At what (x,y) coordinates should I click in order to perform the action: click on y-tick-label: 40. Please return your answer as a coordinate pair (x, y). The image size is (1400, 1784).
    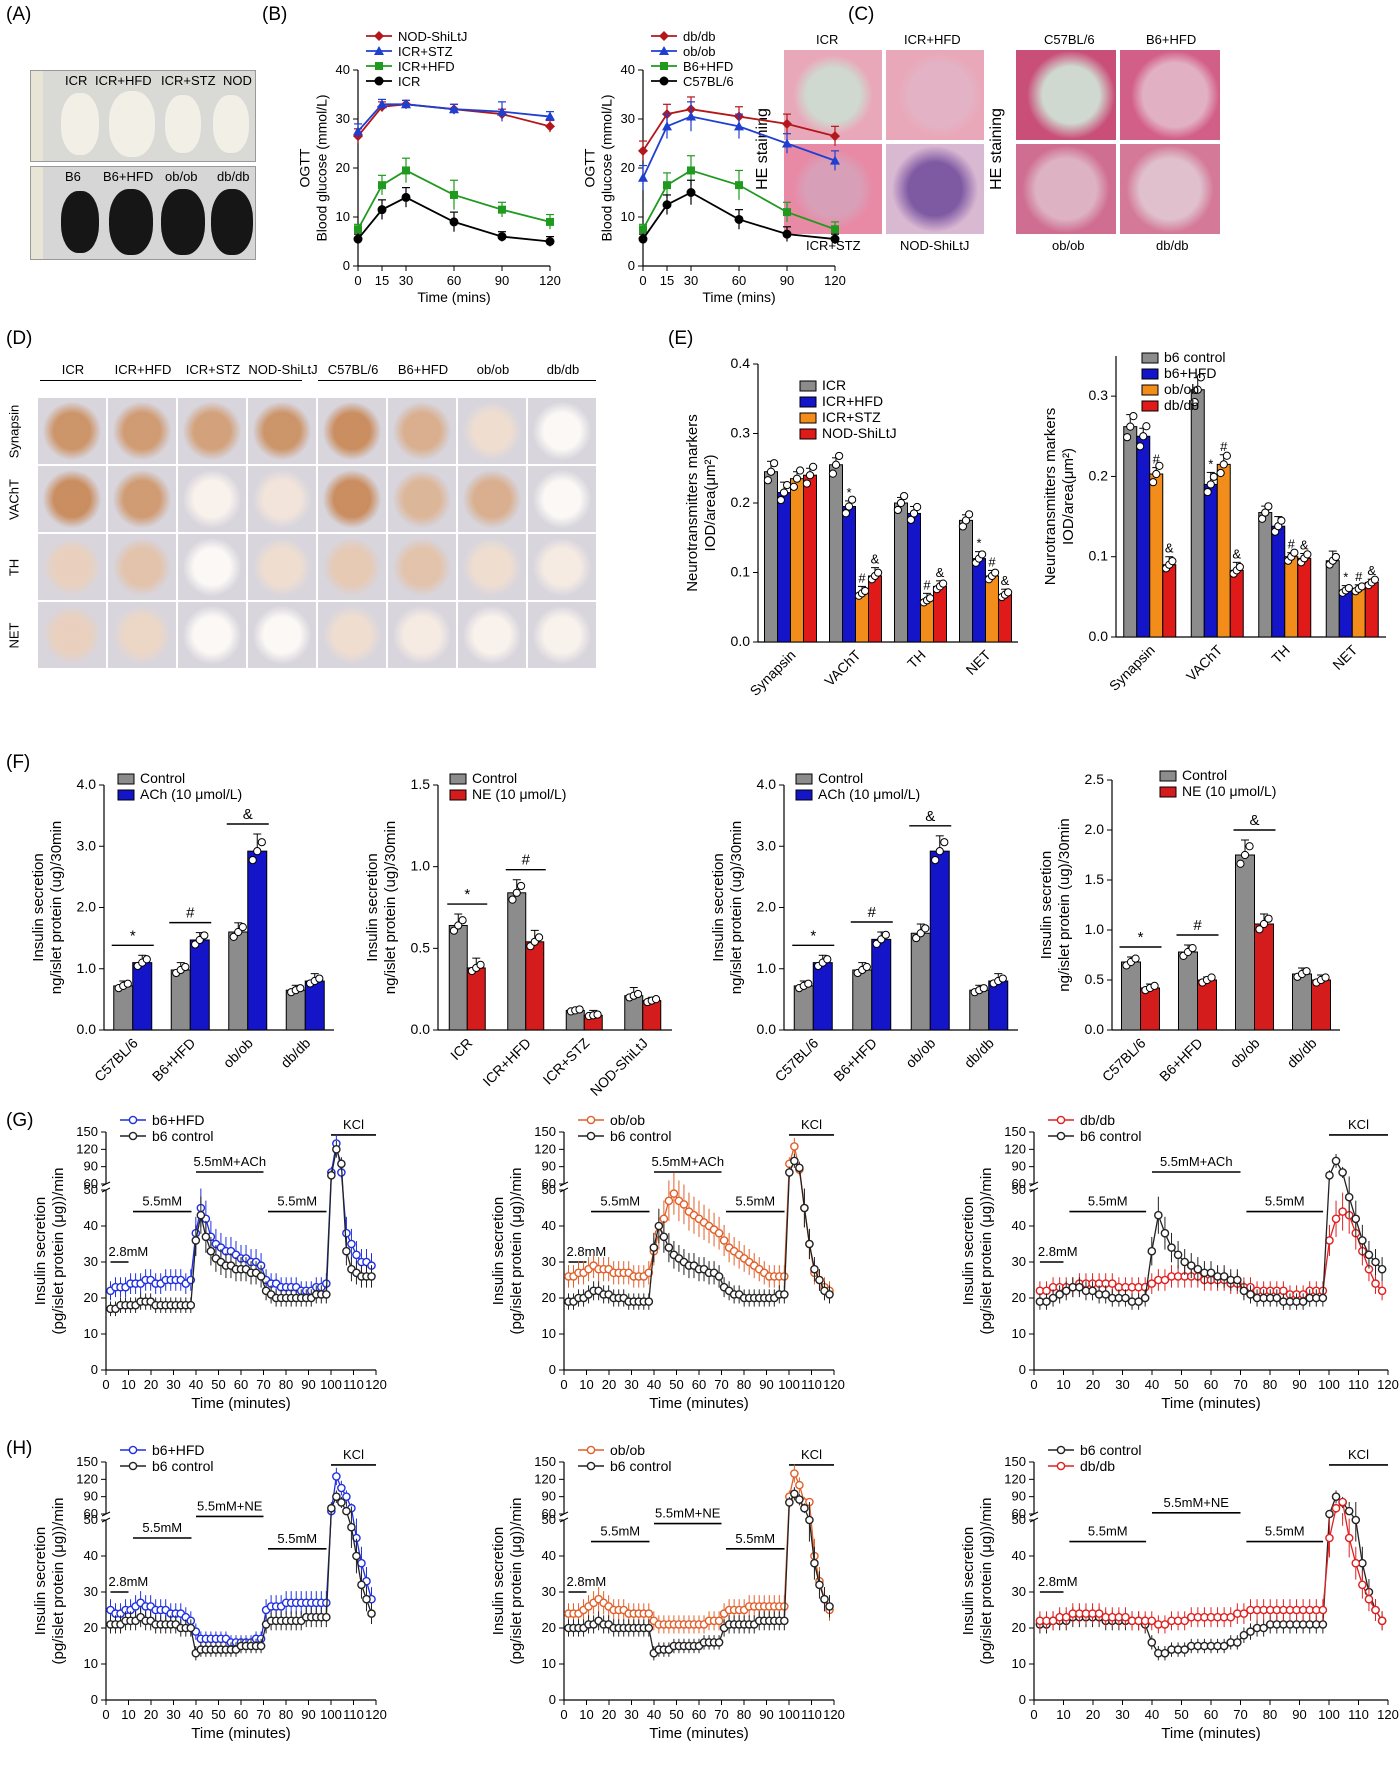
    Looking at the image, I should click on (1019, 1225).